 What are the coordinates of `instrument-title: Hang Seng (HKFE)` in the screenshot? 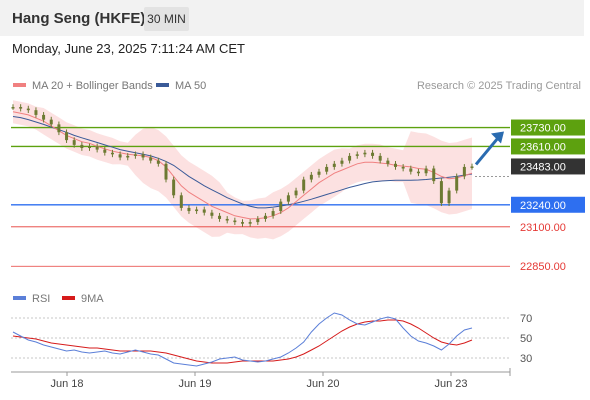 It's located at (79, 18).